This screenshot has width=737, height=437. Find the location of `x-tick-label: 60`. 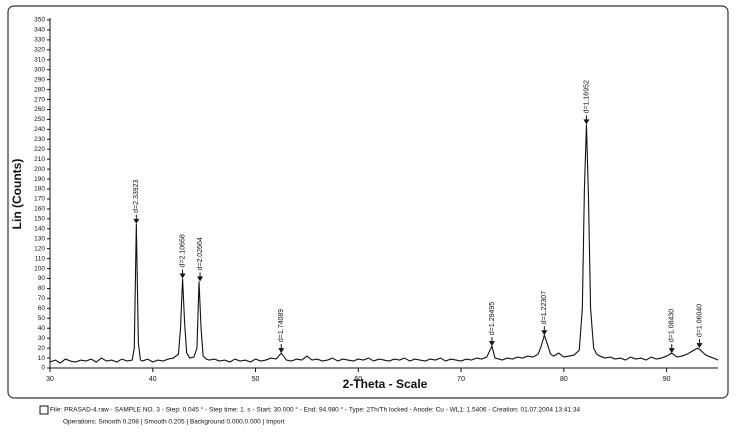

x-tick-label: 60 is located at coordinates (358, 379).